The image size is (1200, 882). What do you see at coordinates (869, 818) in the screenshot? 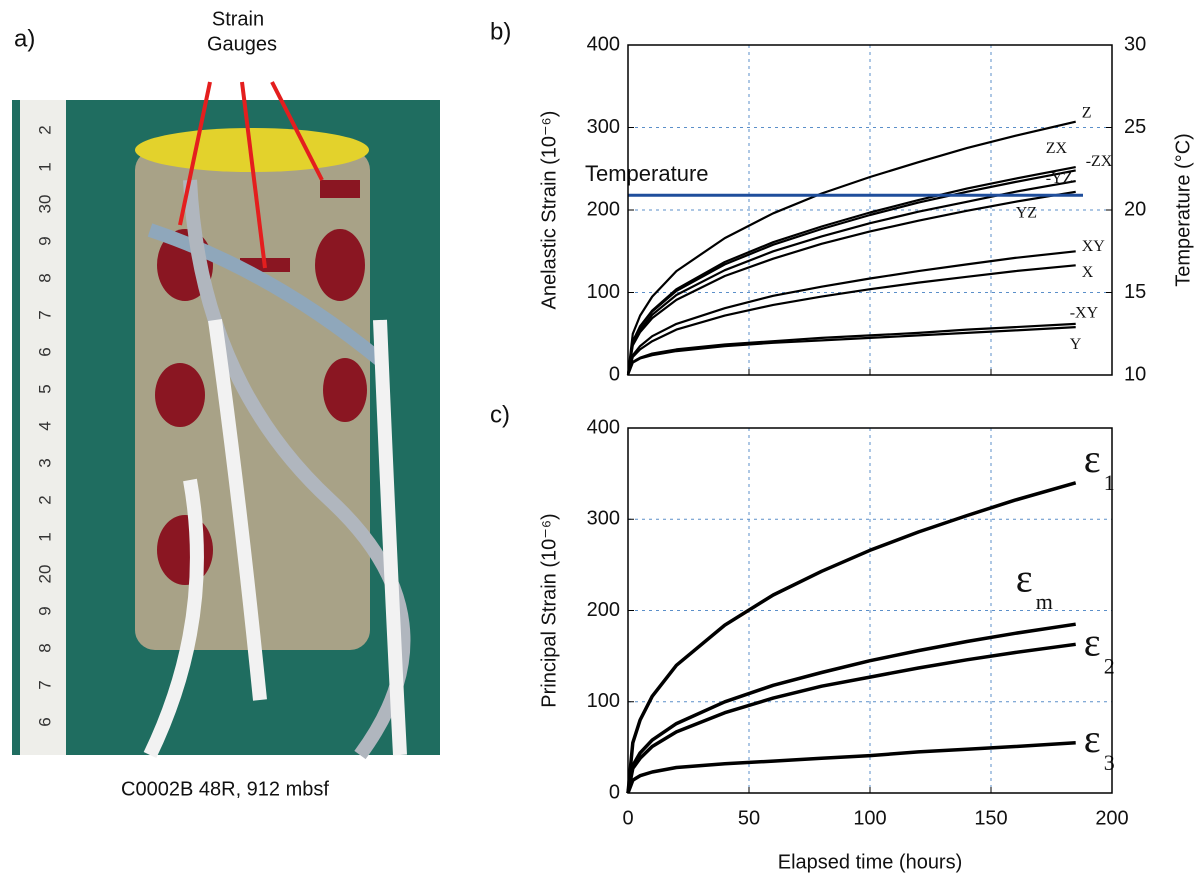
I see `x-tick-label: 100` at bounding box center [869, 818].